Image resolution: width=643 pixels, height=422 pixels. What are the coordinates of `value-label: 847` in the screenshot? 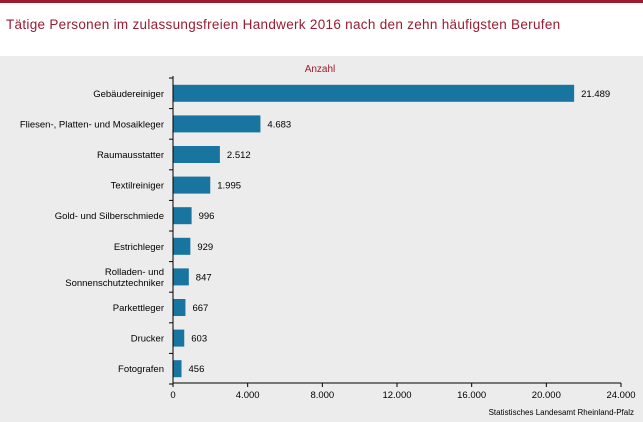 It's located at (204, 277).